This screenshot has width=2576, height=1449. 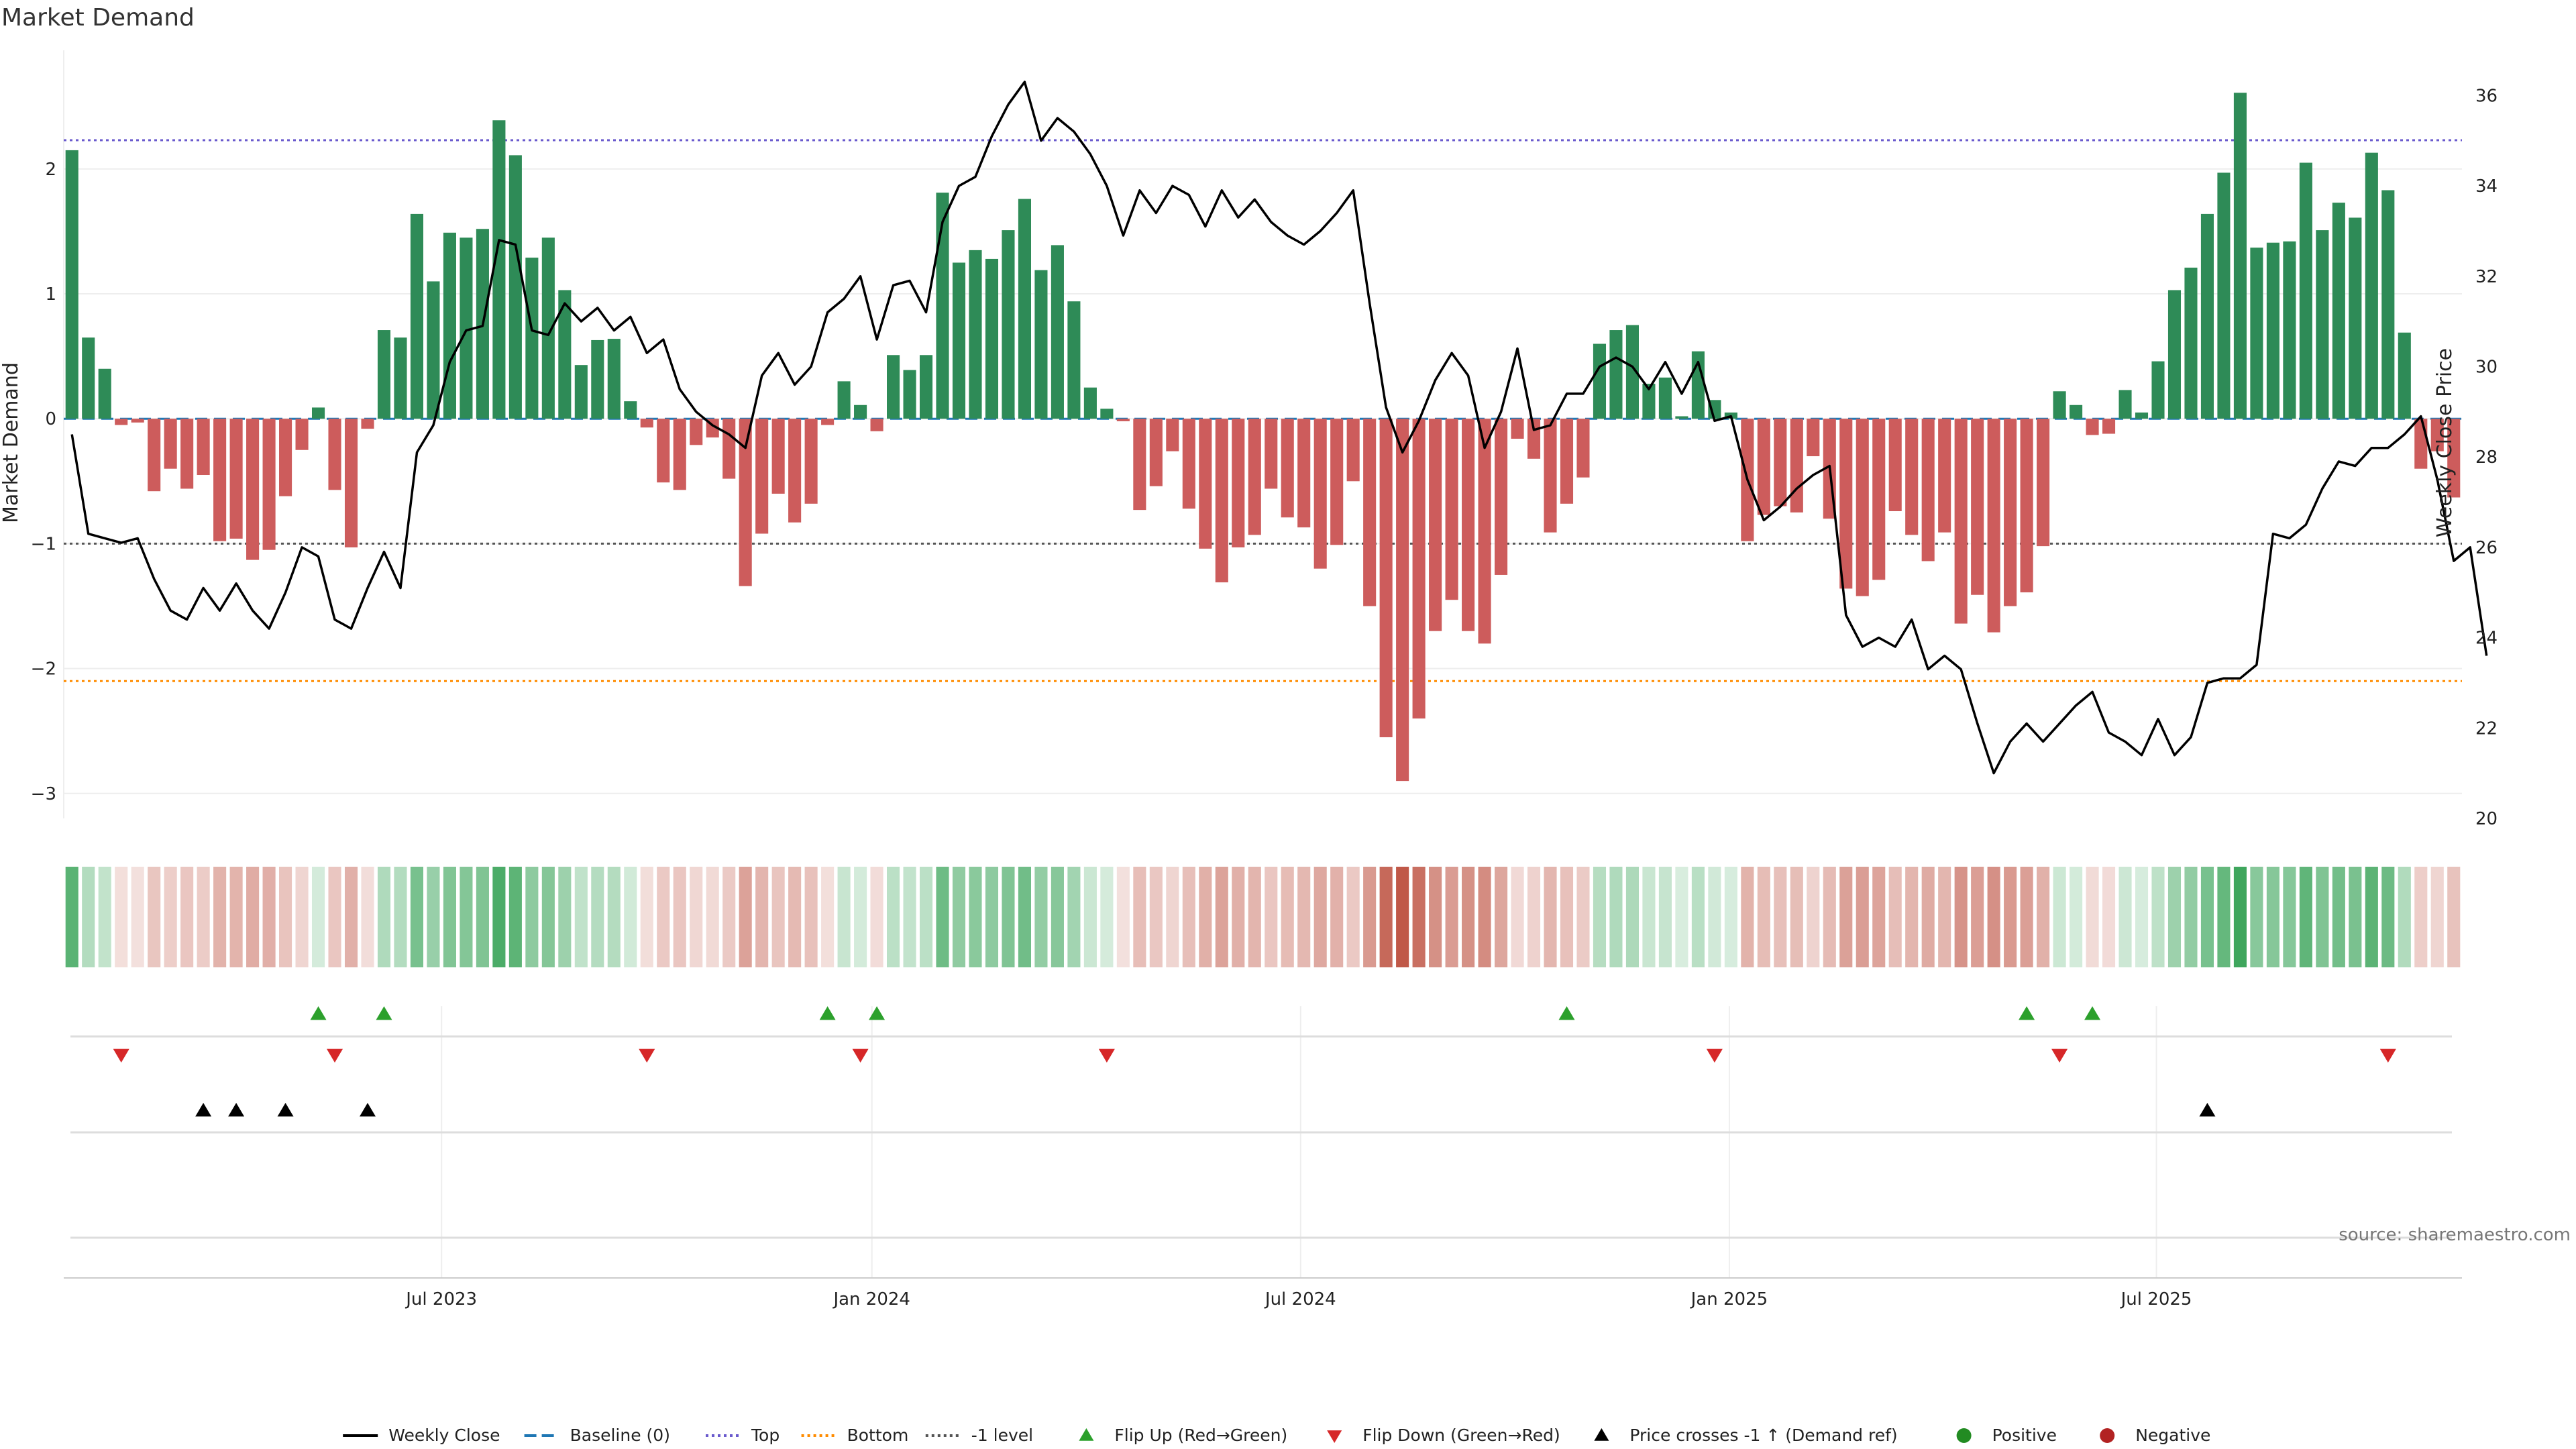 I want to click on right-axis-ticks: 36 34 32 30 28 26 24 22 20, so click(x=2486, y=457).